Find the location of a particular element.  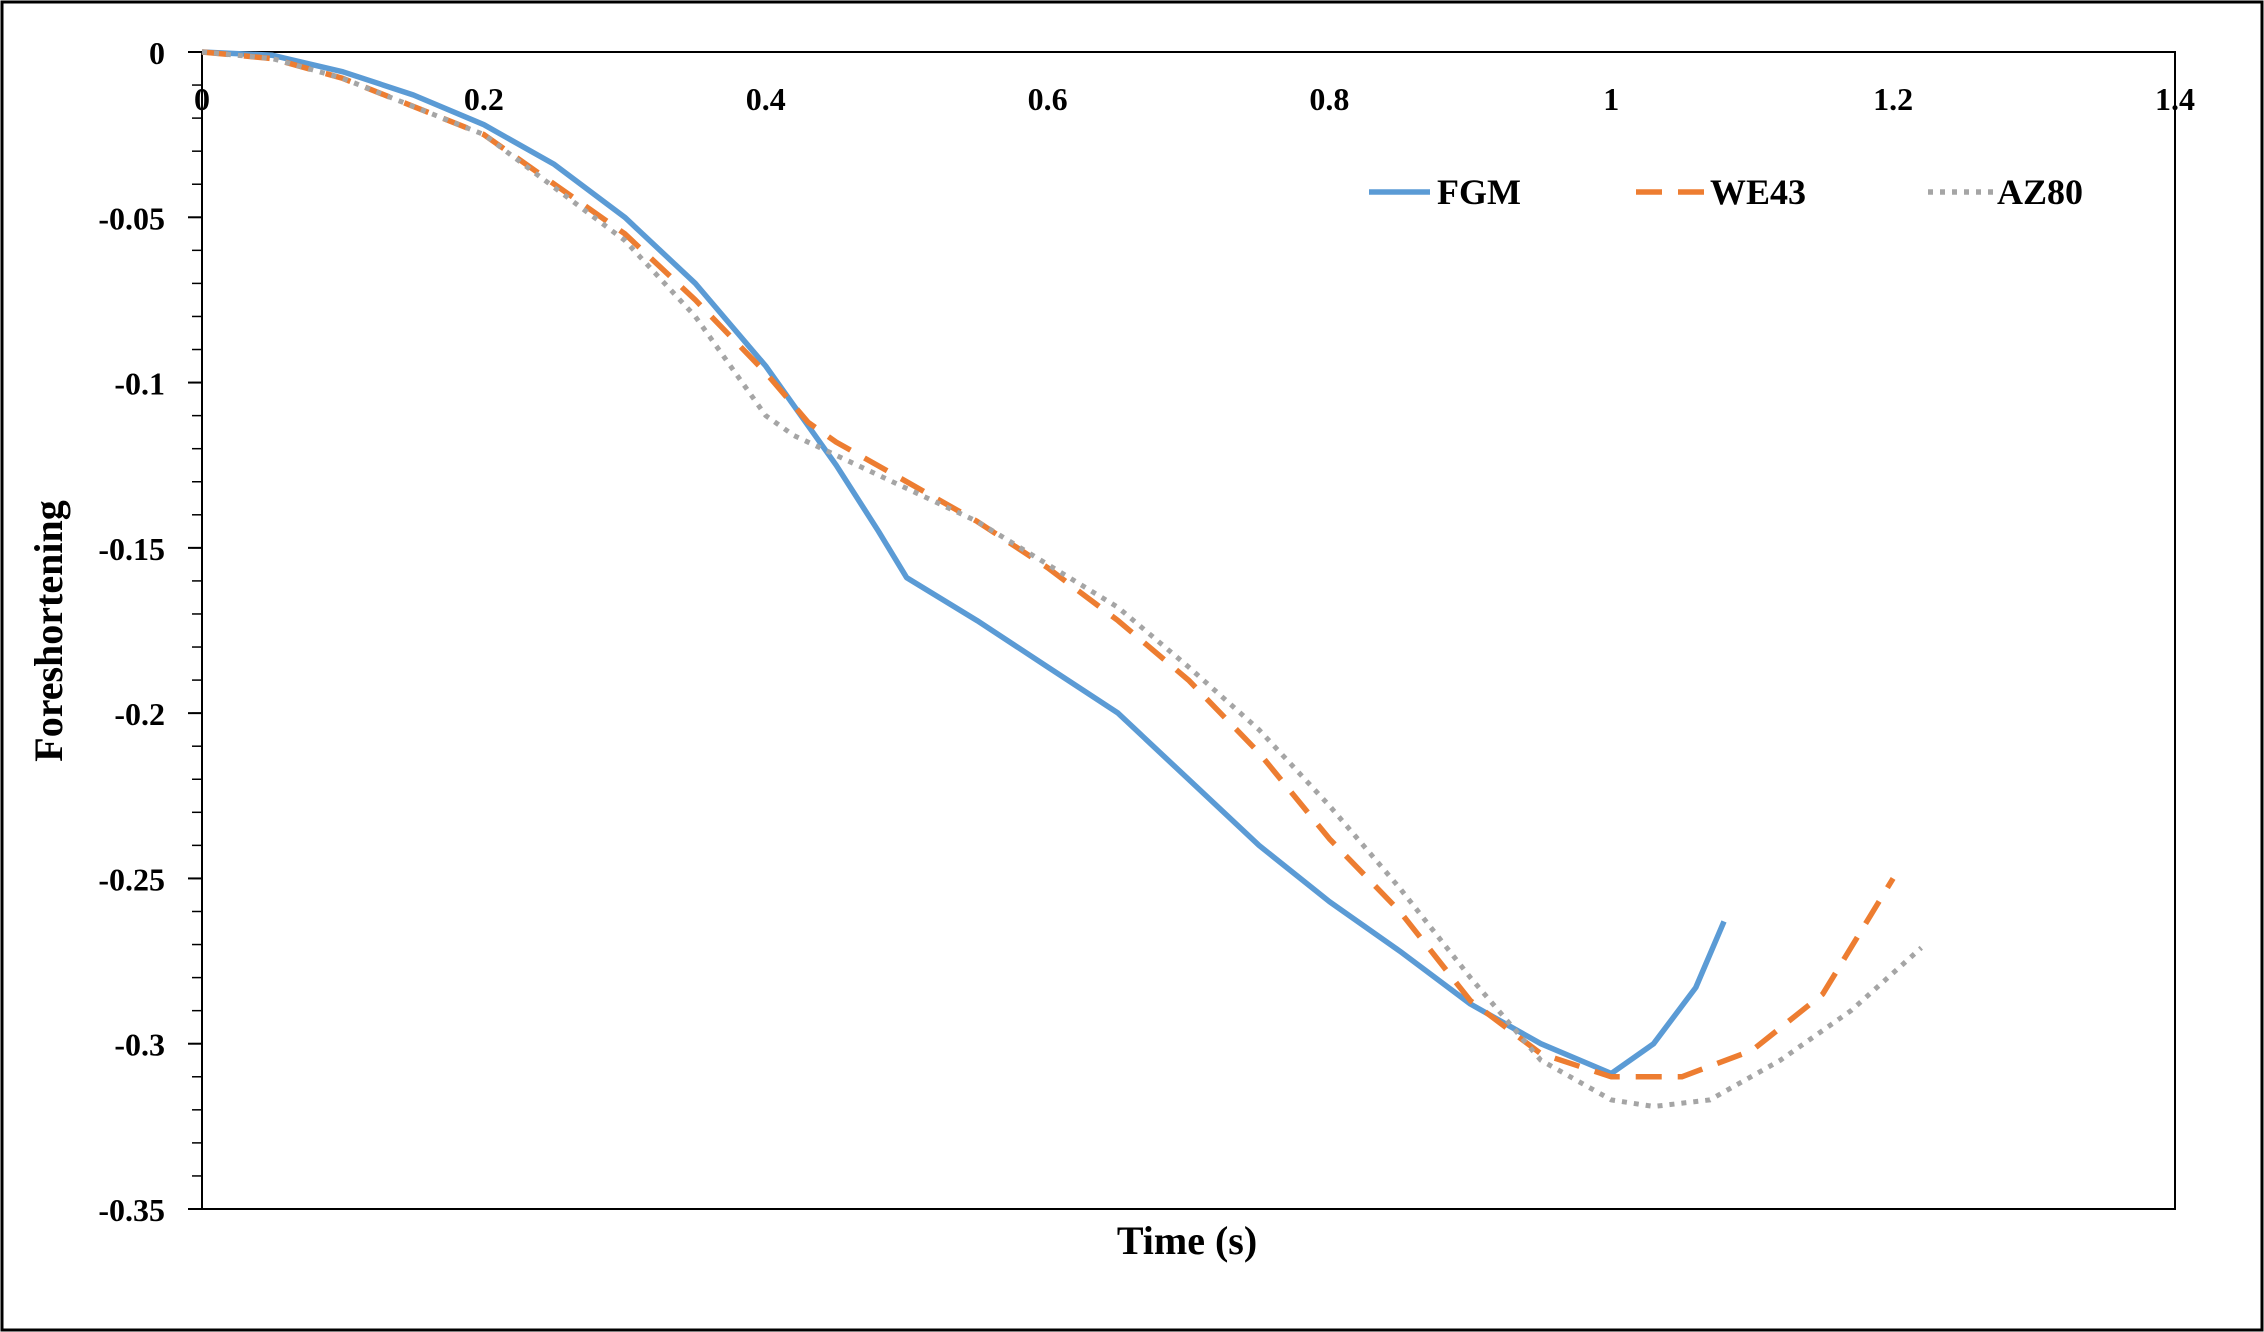

legend-label-fgm: FGM is located at coordinates (1479, 192).